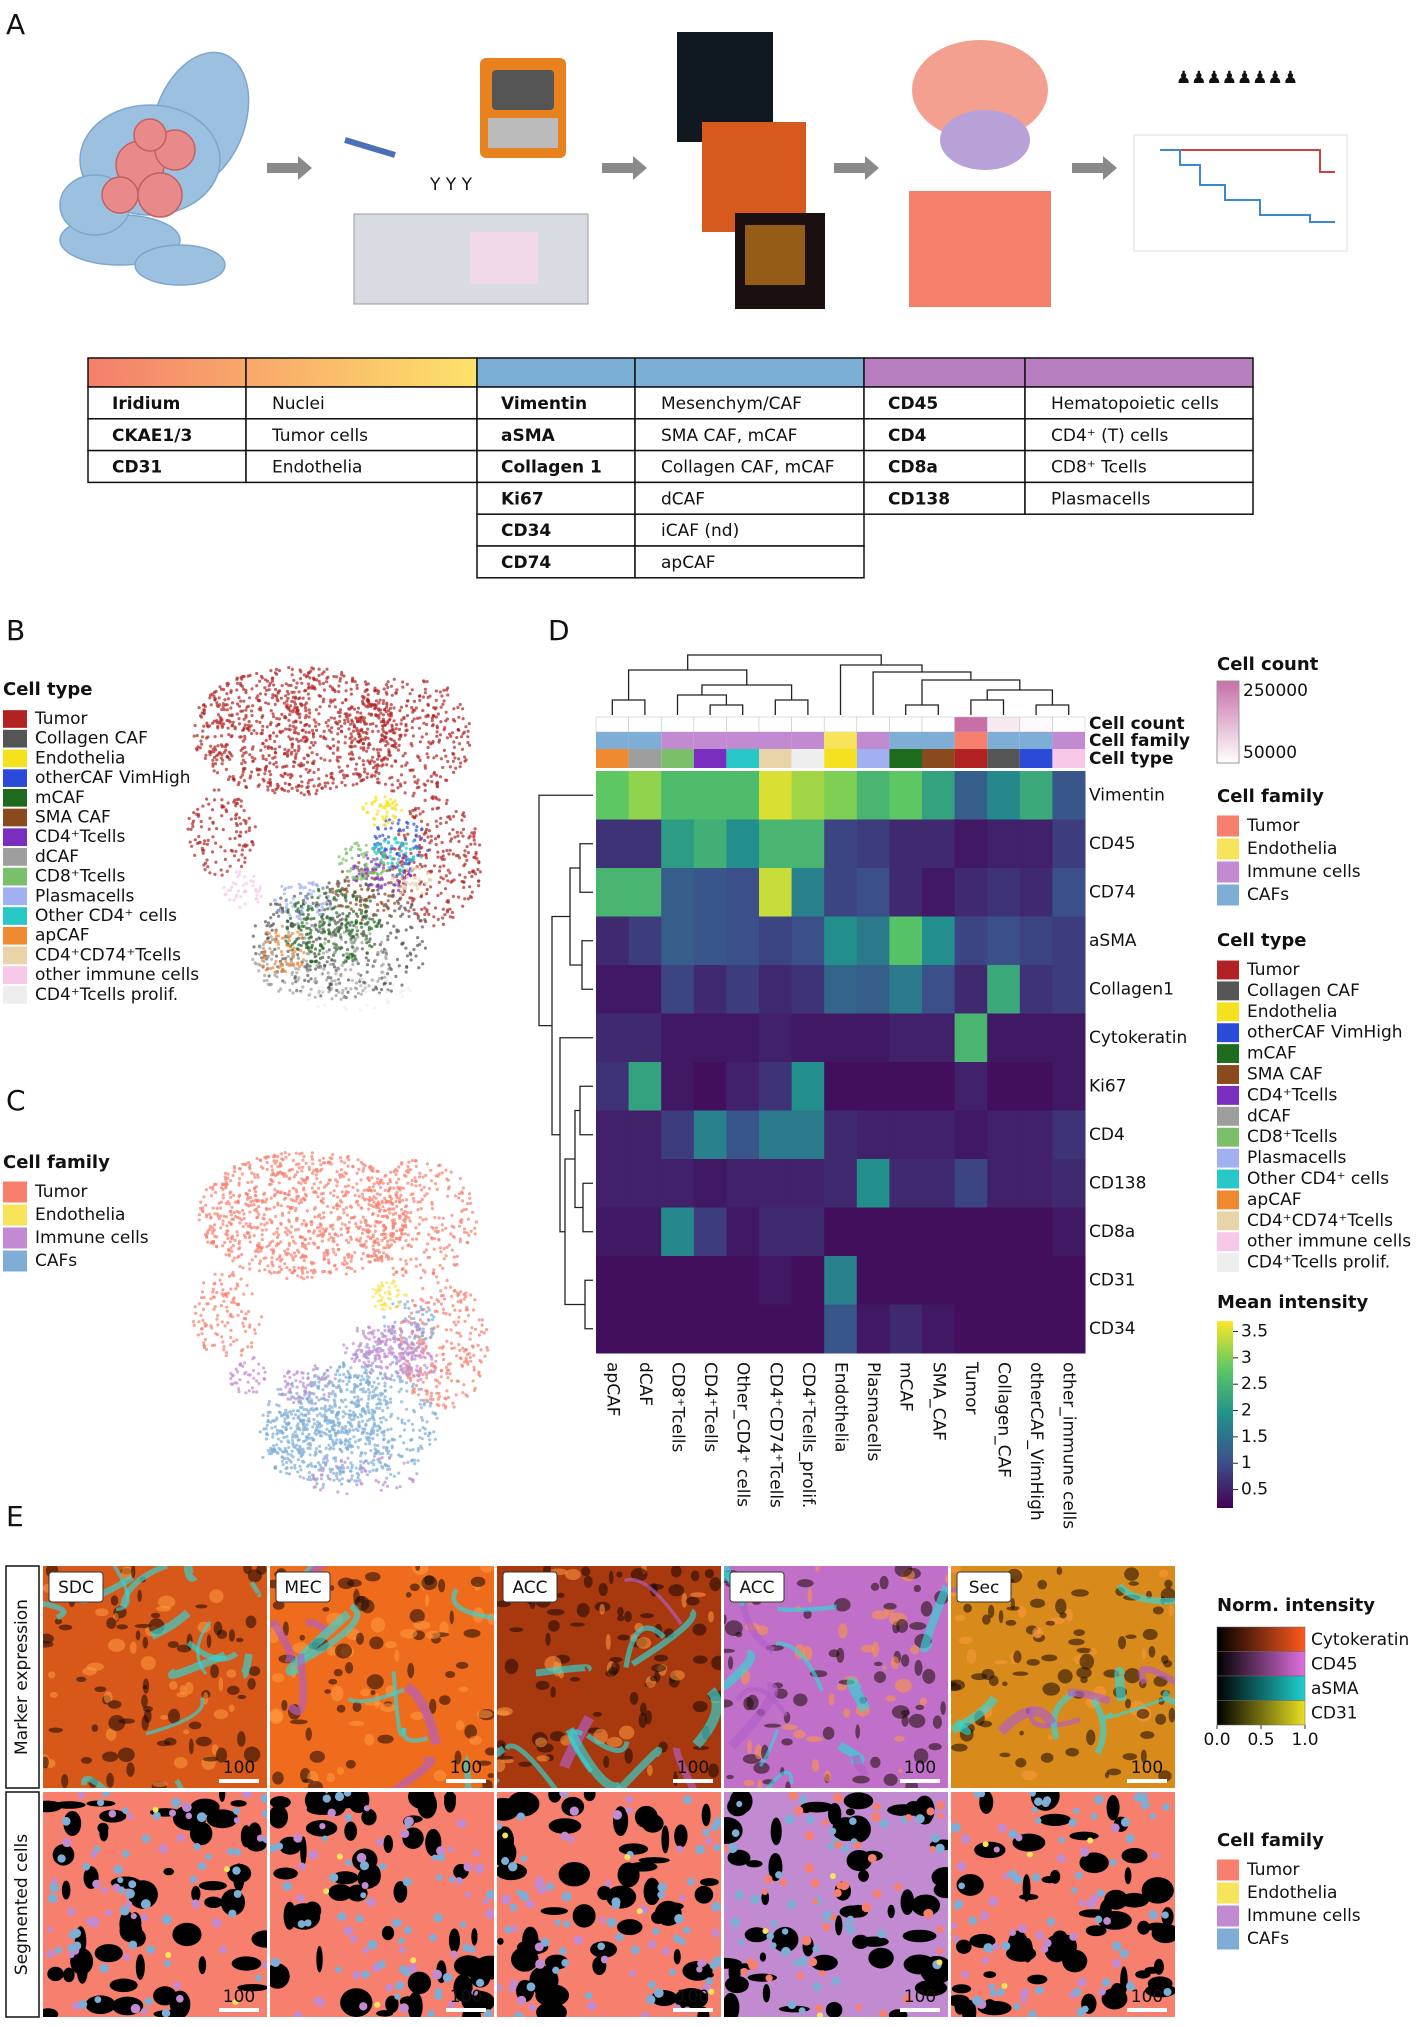 Image resolution: width=1418 pixels, height=2027 pixels. I want to click on marker-description: CD8⁺ Tcells, so click(1099, 468).